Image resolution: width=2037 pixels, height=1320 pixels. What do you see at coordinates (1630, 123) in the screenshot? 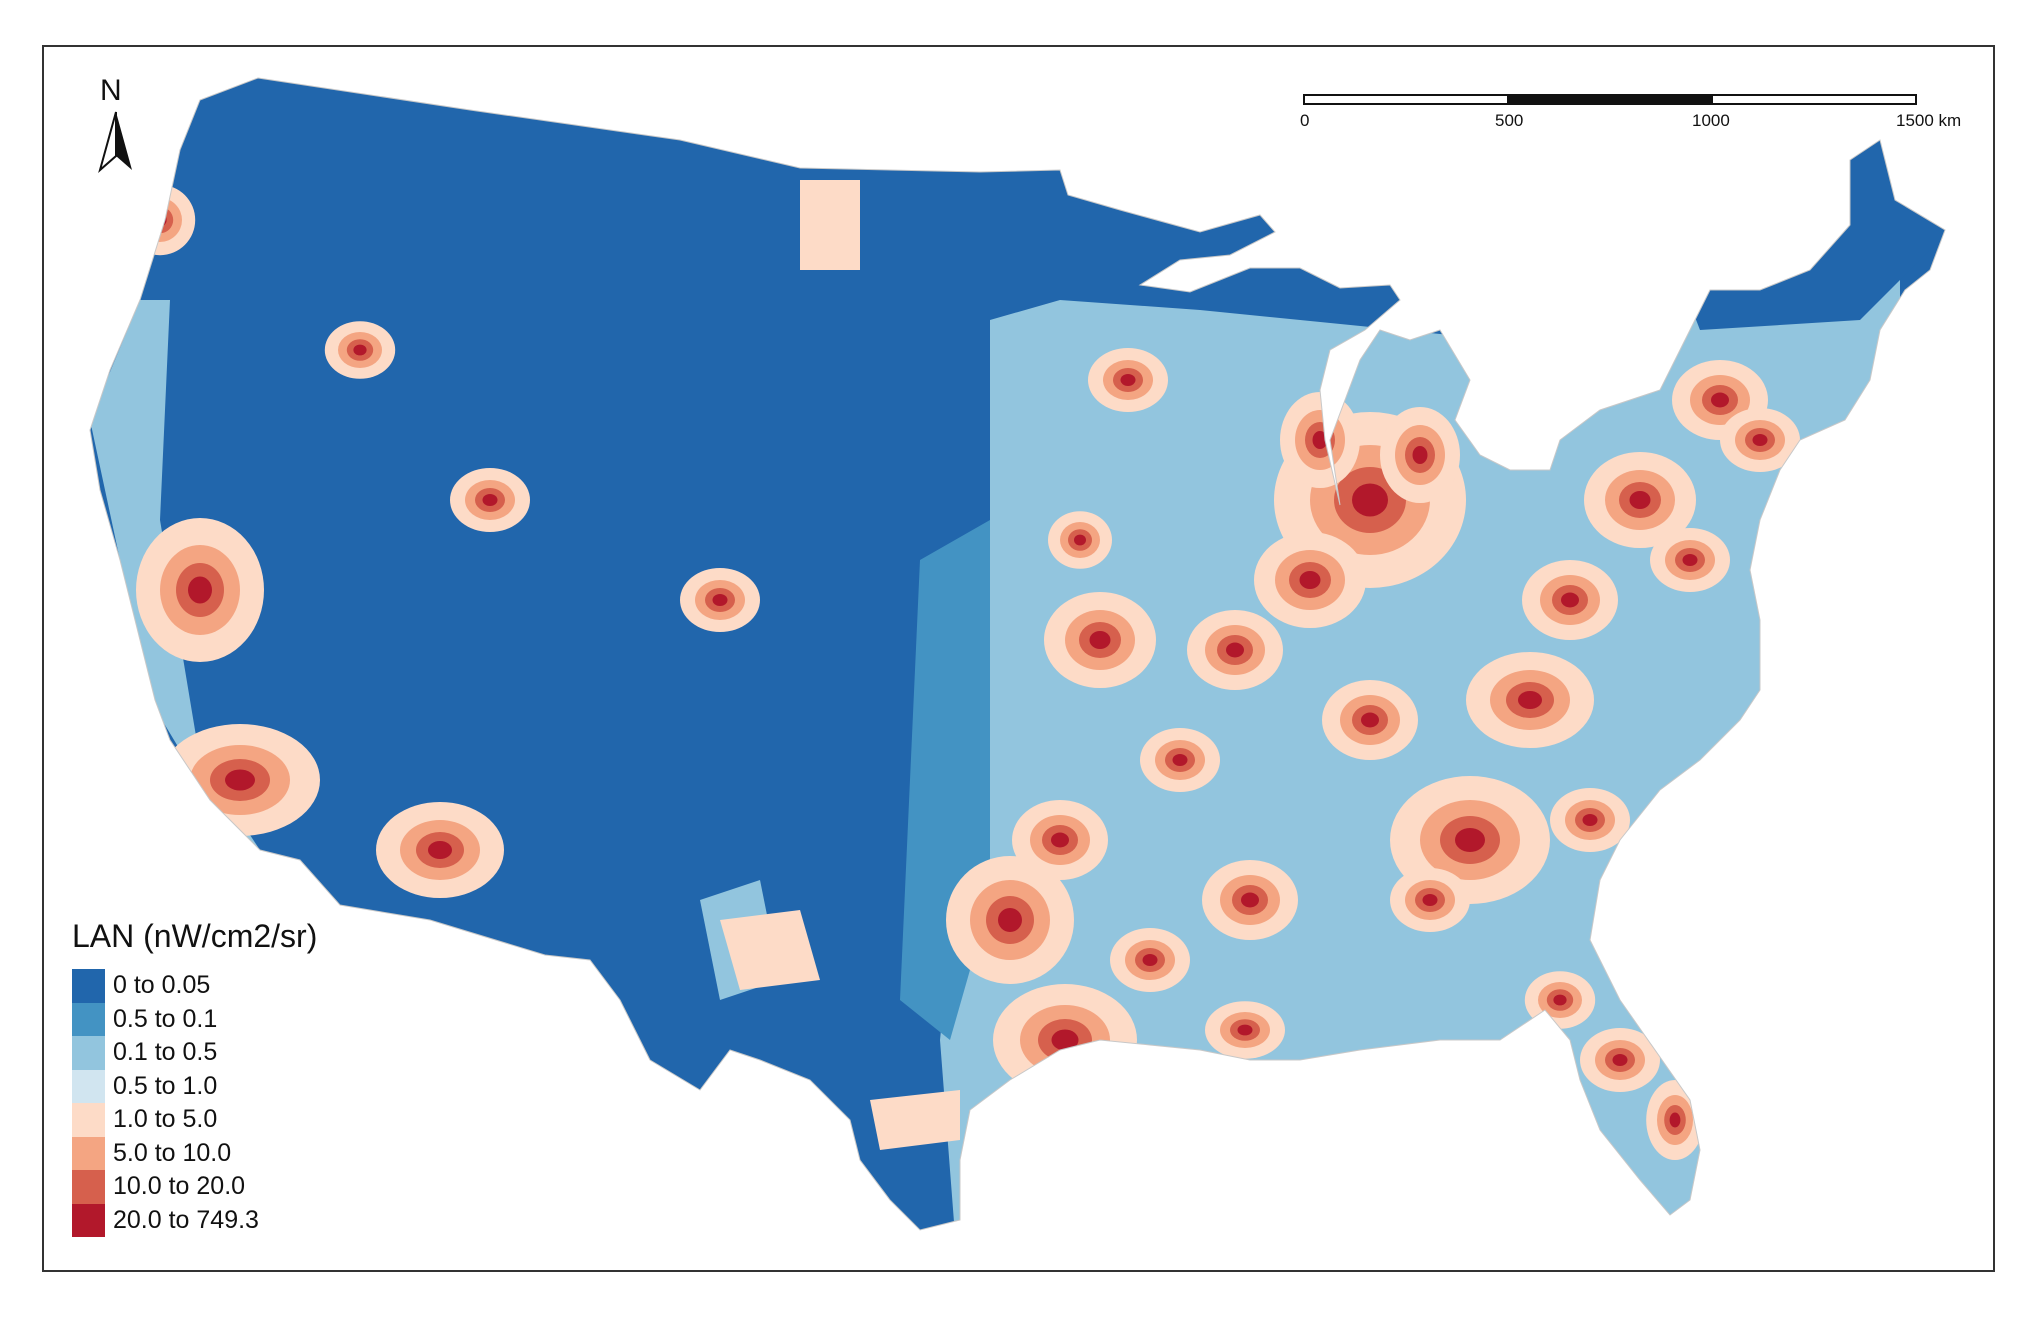
I see `scale-bar: 0 500 1000 1500 km` at bounding box center [1630, 123].